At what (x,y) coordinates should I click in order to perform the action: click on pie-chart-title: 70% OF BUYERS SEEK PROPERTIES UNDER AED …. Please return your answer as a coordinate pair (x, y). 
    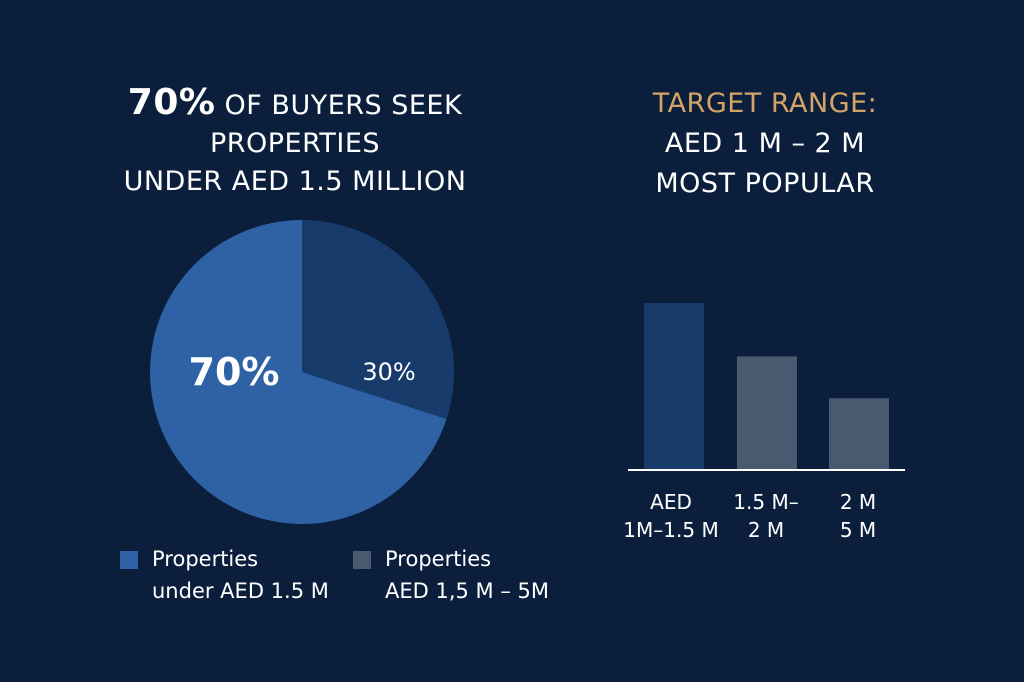
    Looking at the image, I should click on (295, 142).